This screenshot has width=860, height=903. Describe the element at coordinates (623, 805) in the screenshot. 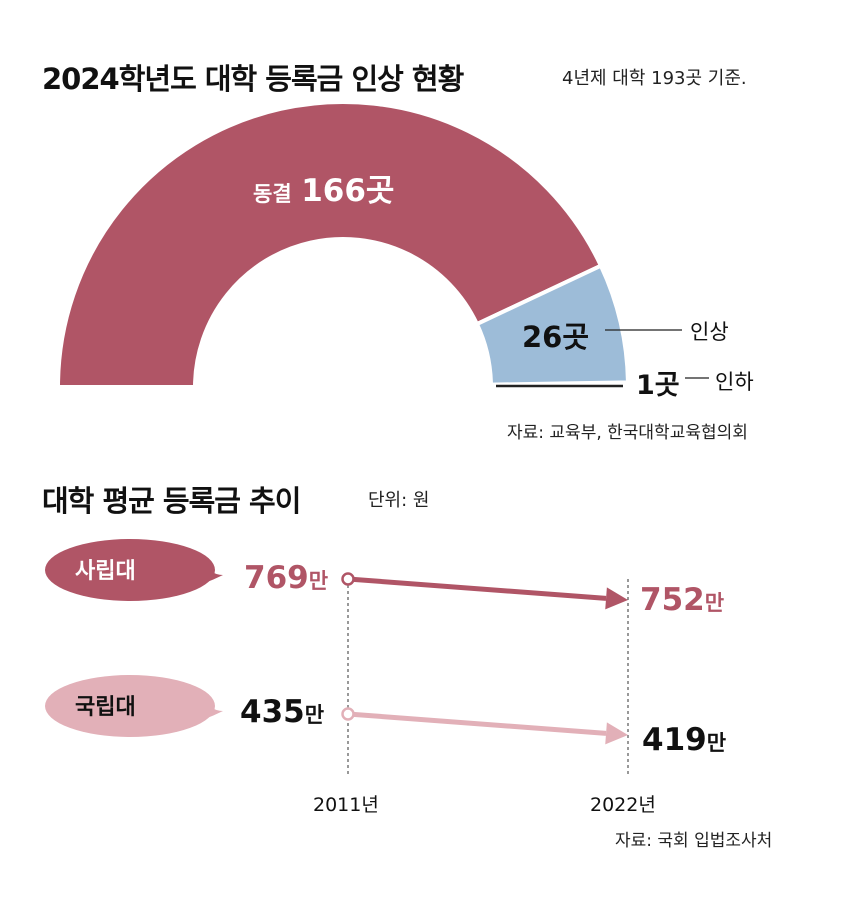

I see `x-tick-2022: 2022년` at that location.